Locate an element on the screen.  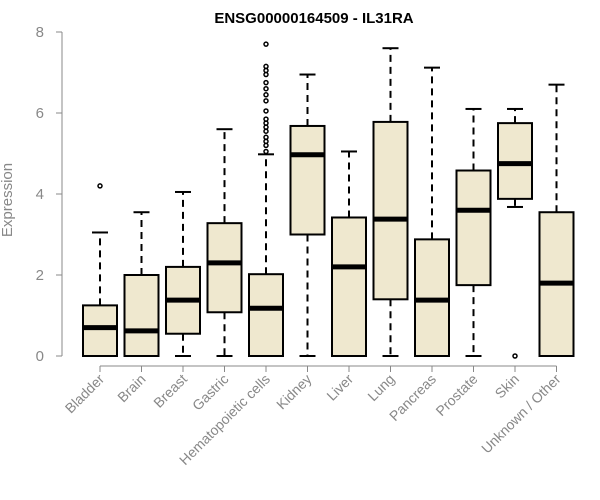
box-brain is located at coordinates (141, 284).